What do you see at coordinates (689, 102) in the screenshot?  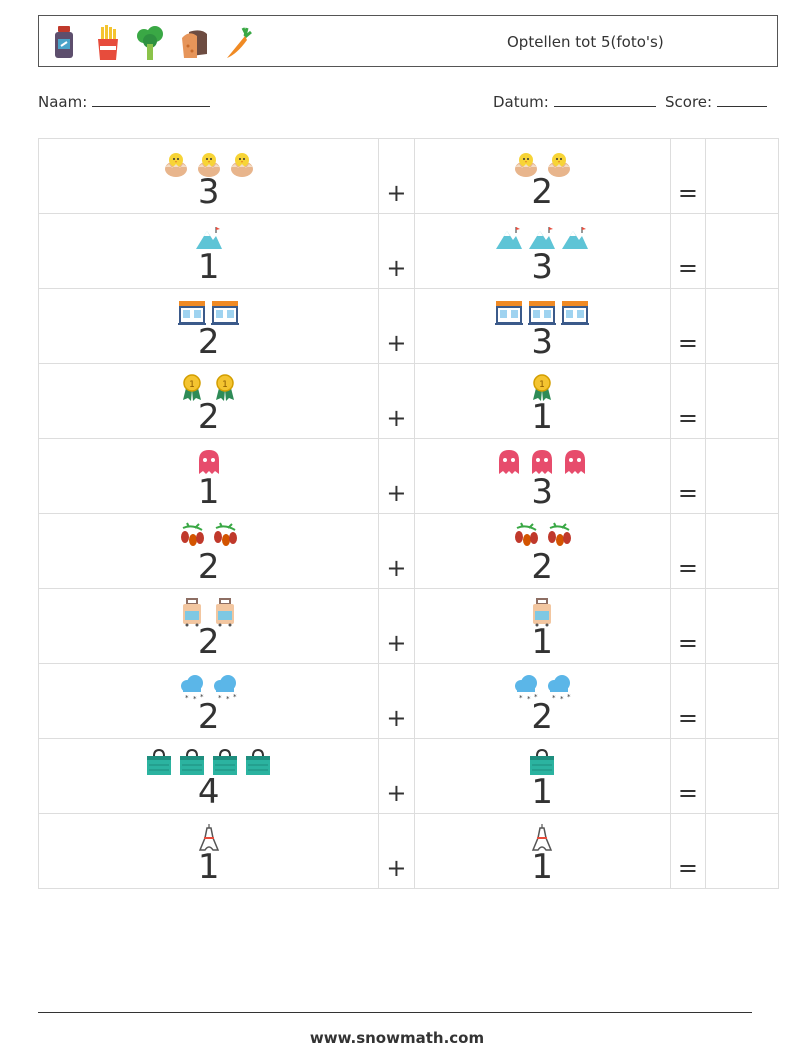 I see `score-label: Score:` at bounding box center [689, 102].